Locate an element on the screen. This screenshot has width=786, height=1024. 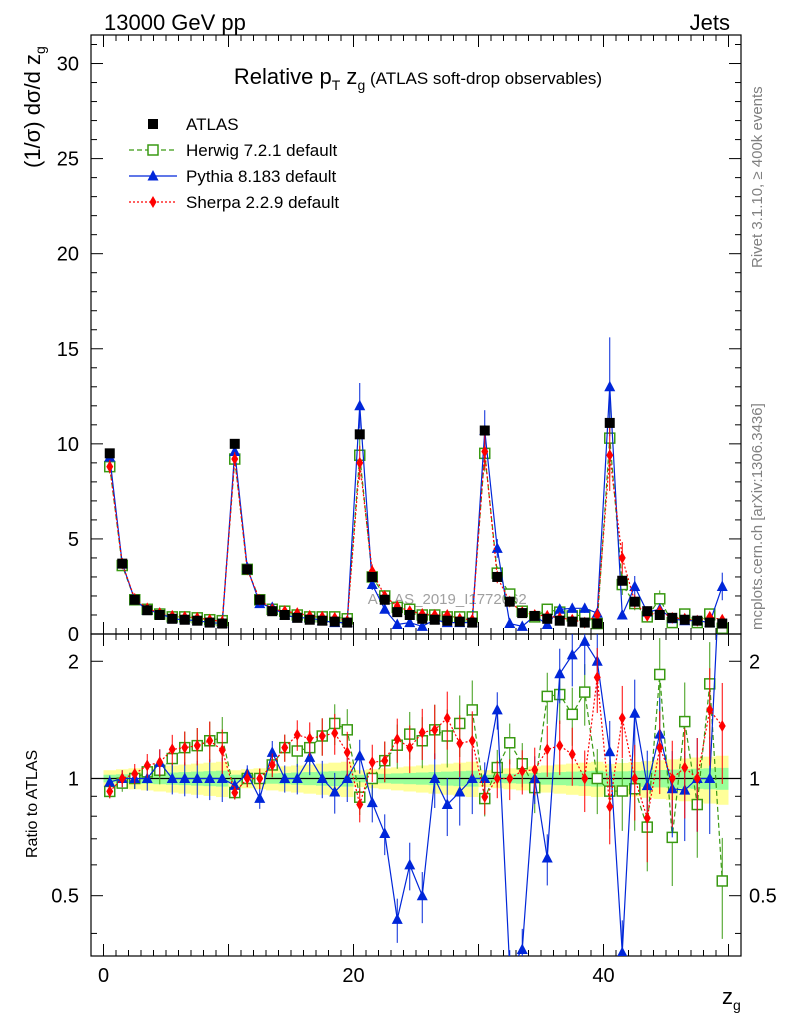
title-tail: (ATLAS soft-drop observables) is located at coordinates (483, 78).